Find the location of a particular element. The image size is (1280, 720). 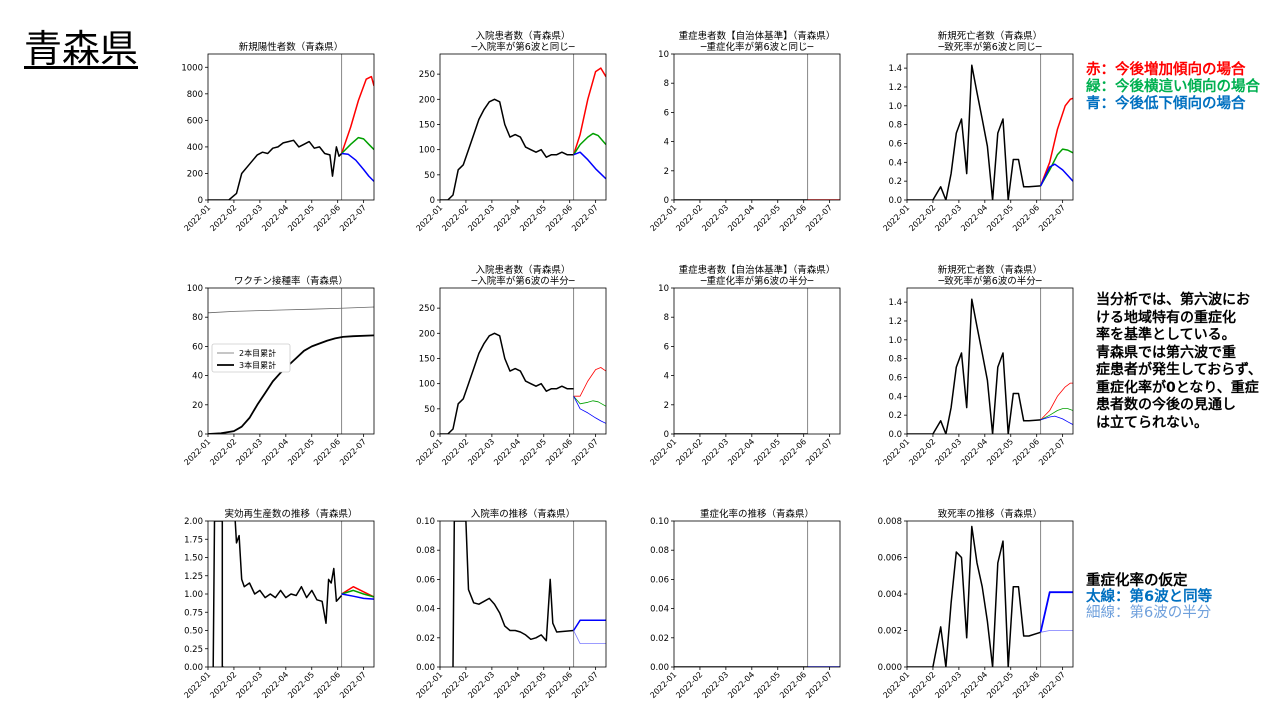

chart-title: 致死率の推移（青森県） is located at coordinates (990, 514).